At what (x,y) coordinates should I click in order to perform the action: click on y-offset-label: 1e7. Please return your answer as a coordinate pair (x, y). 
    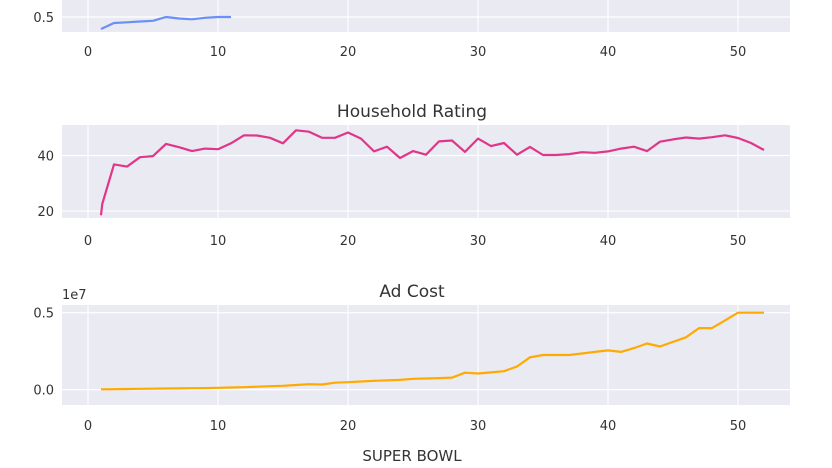
    Looking at the image, I should click on (74, 295).